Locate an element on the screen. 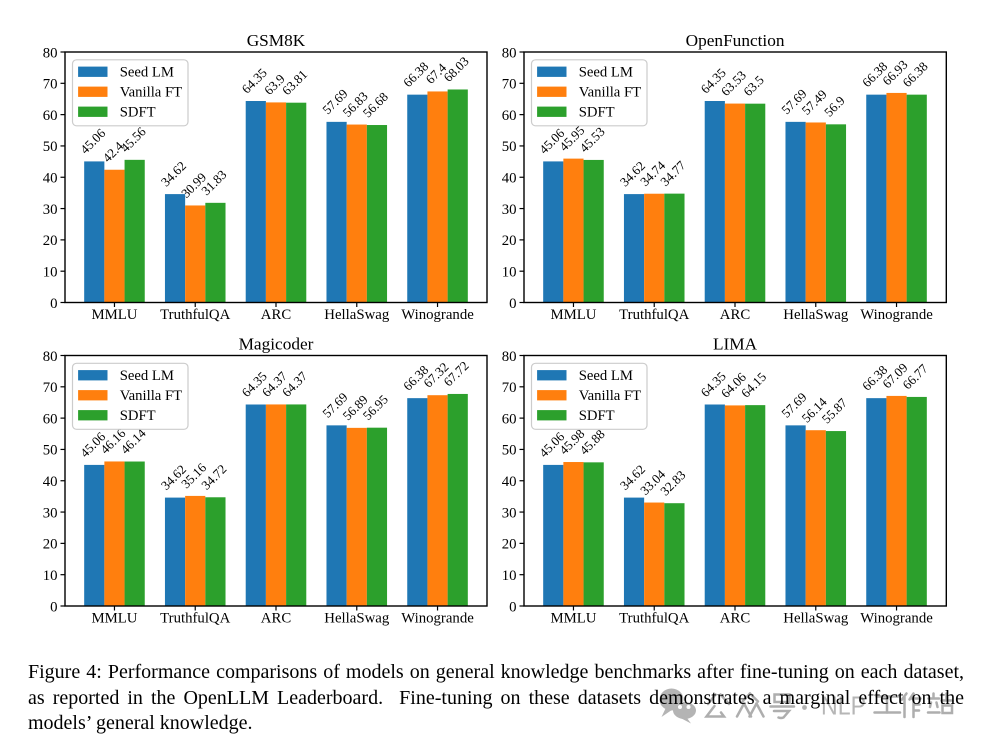  svg-text: 63.81 is located at coordinates (294, 82).